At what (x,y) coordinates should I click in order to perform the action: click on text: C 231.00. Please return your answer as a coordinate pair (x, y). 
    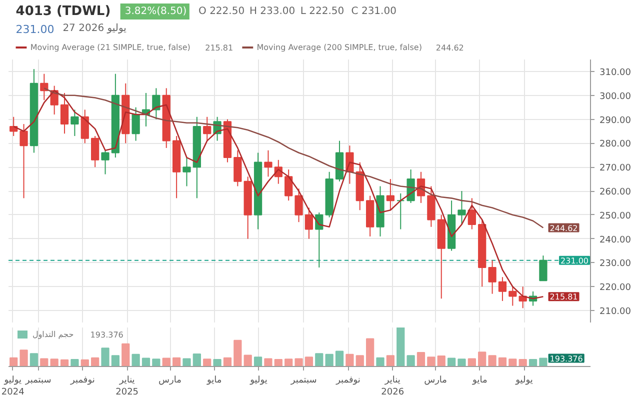
    Looking at the image, I should click on (373, 11).